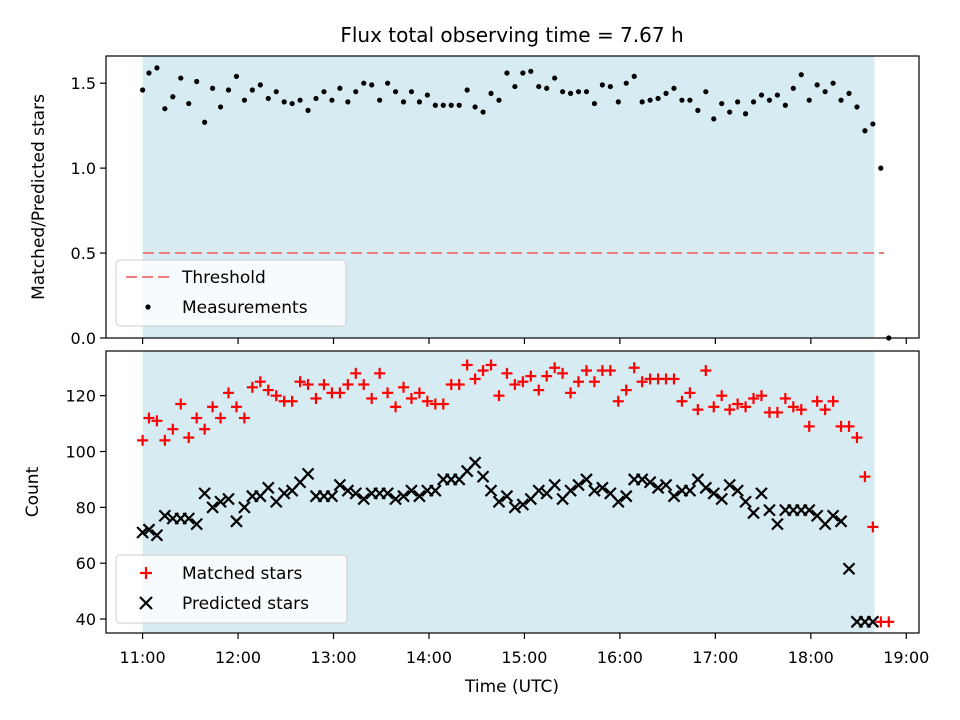 The height and width of the screenshot is (720, 960). What do you see at coordinates (429, 657) in the screenshot?
I see `x-tick-label: 14:00` at bounding box center [429, 657].